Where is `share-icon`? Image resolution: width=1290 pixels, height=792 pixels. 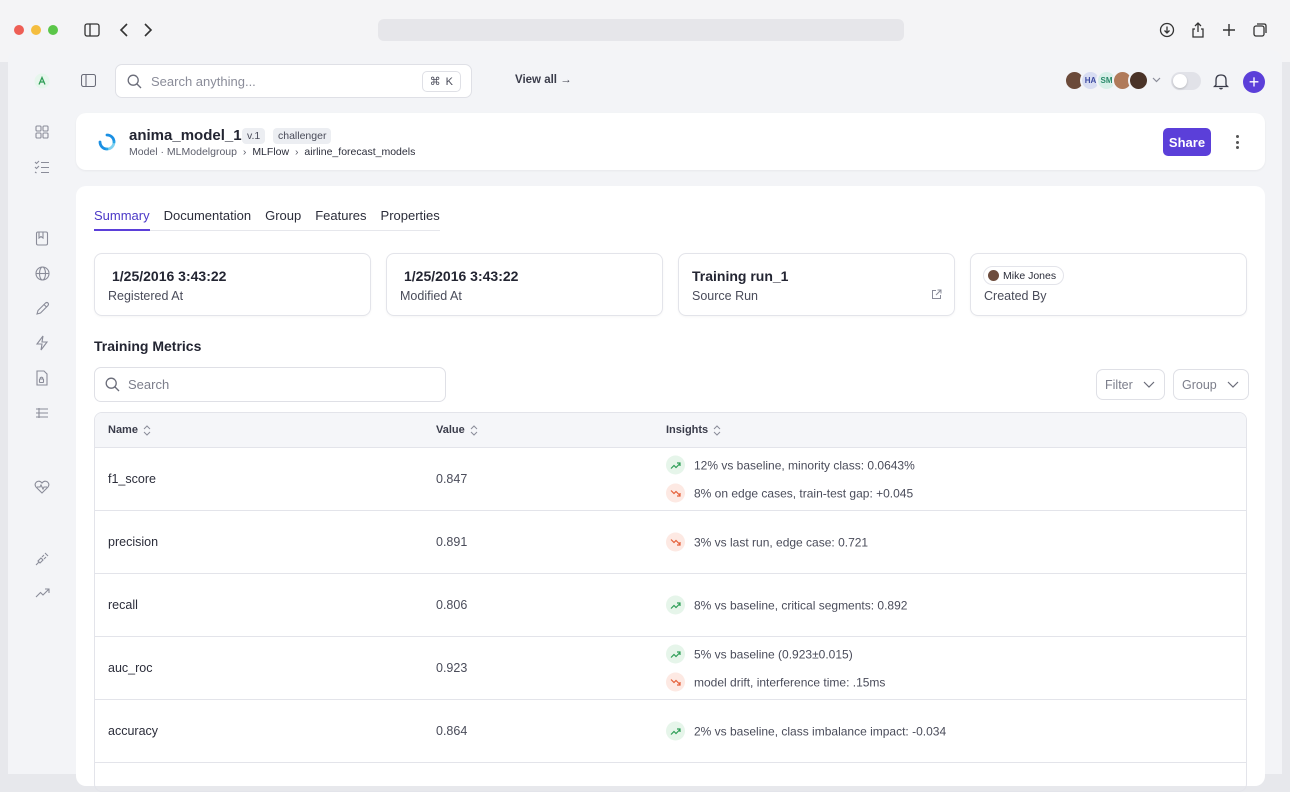
share-icon is located at coordinates (1198, 30).